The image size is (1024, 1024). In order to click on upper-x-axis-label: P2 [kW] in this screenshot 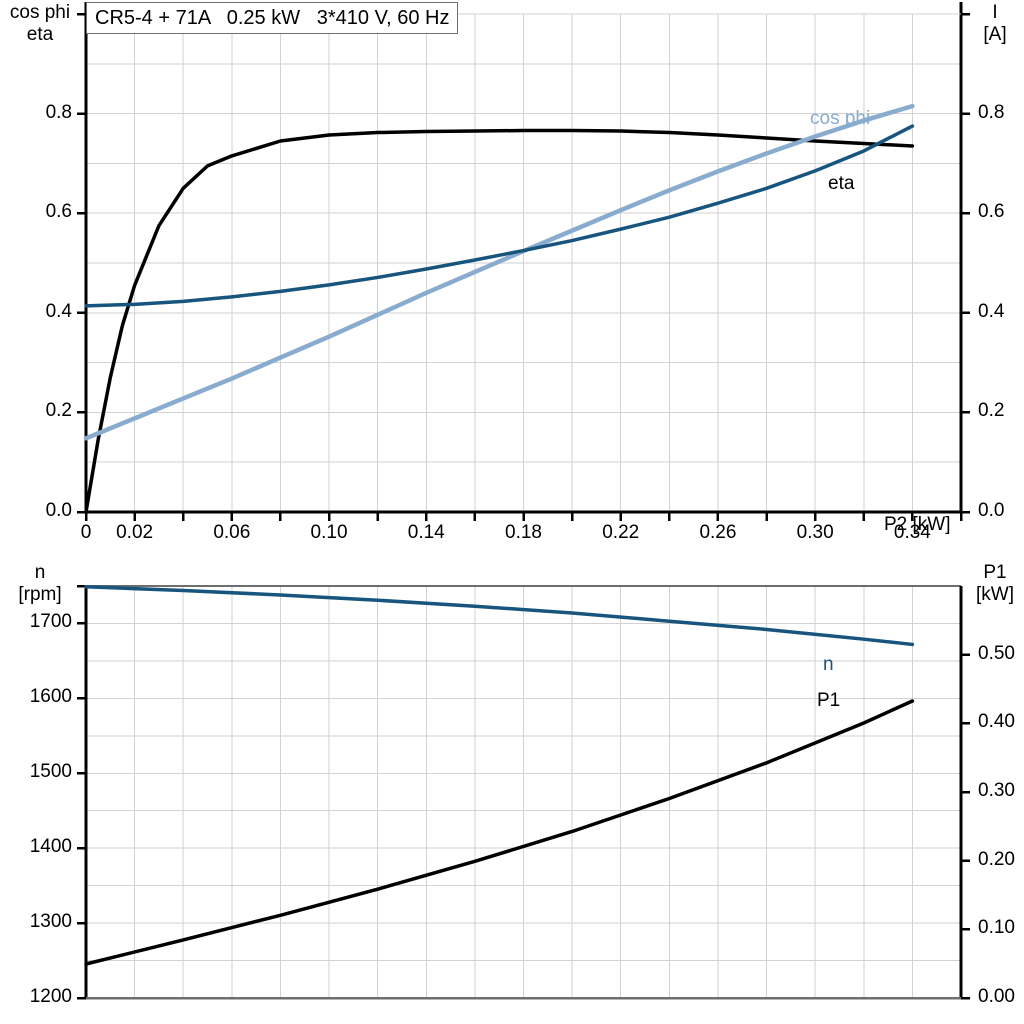, I will do `click(917, 524)`.